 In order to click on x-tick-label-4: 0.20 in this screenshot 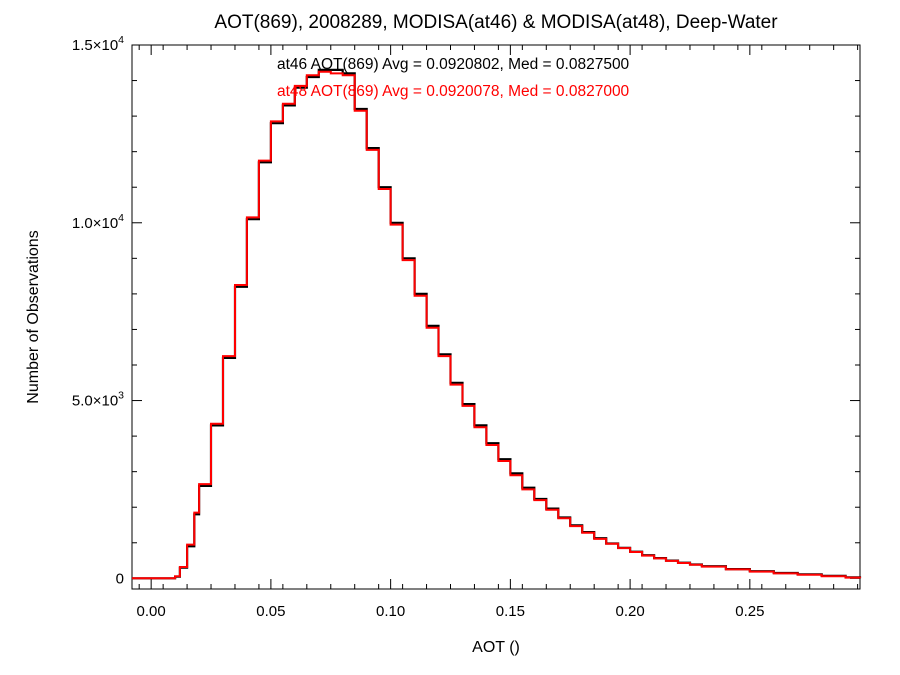, I will do `click(630, 611)`.